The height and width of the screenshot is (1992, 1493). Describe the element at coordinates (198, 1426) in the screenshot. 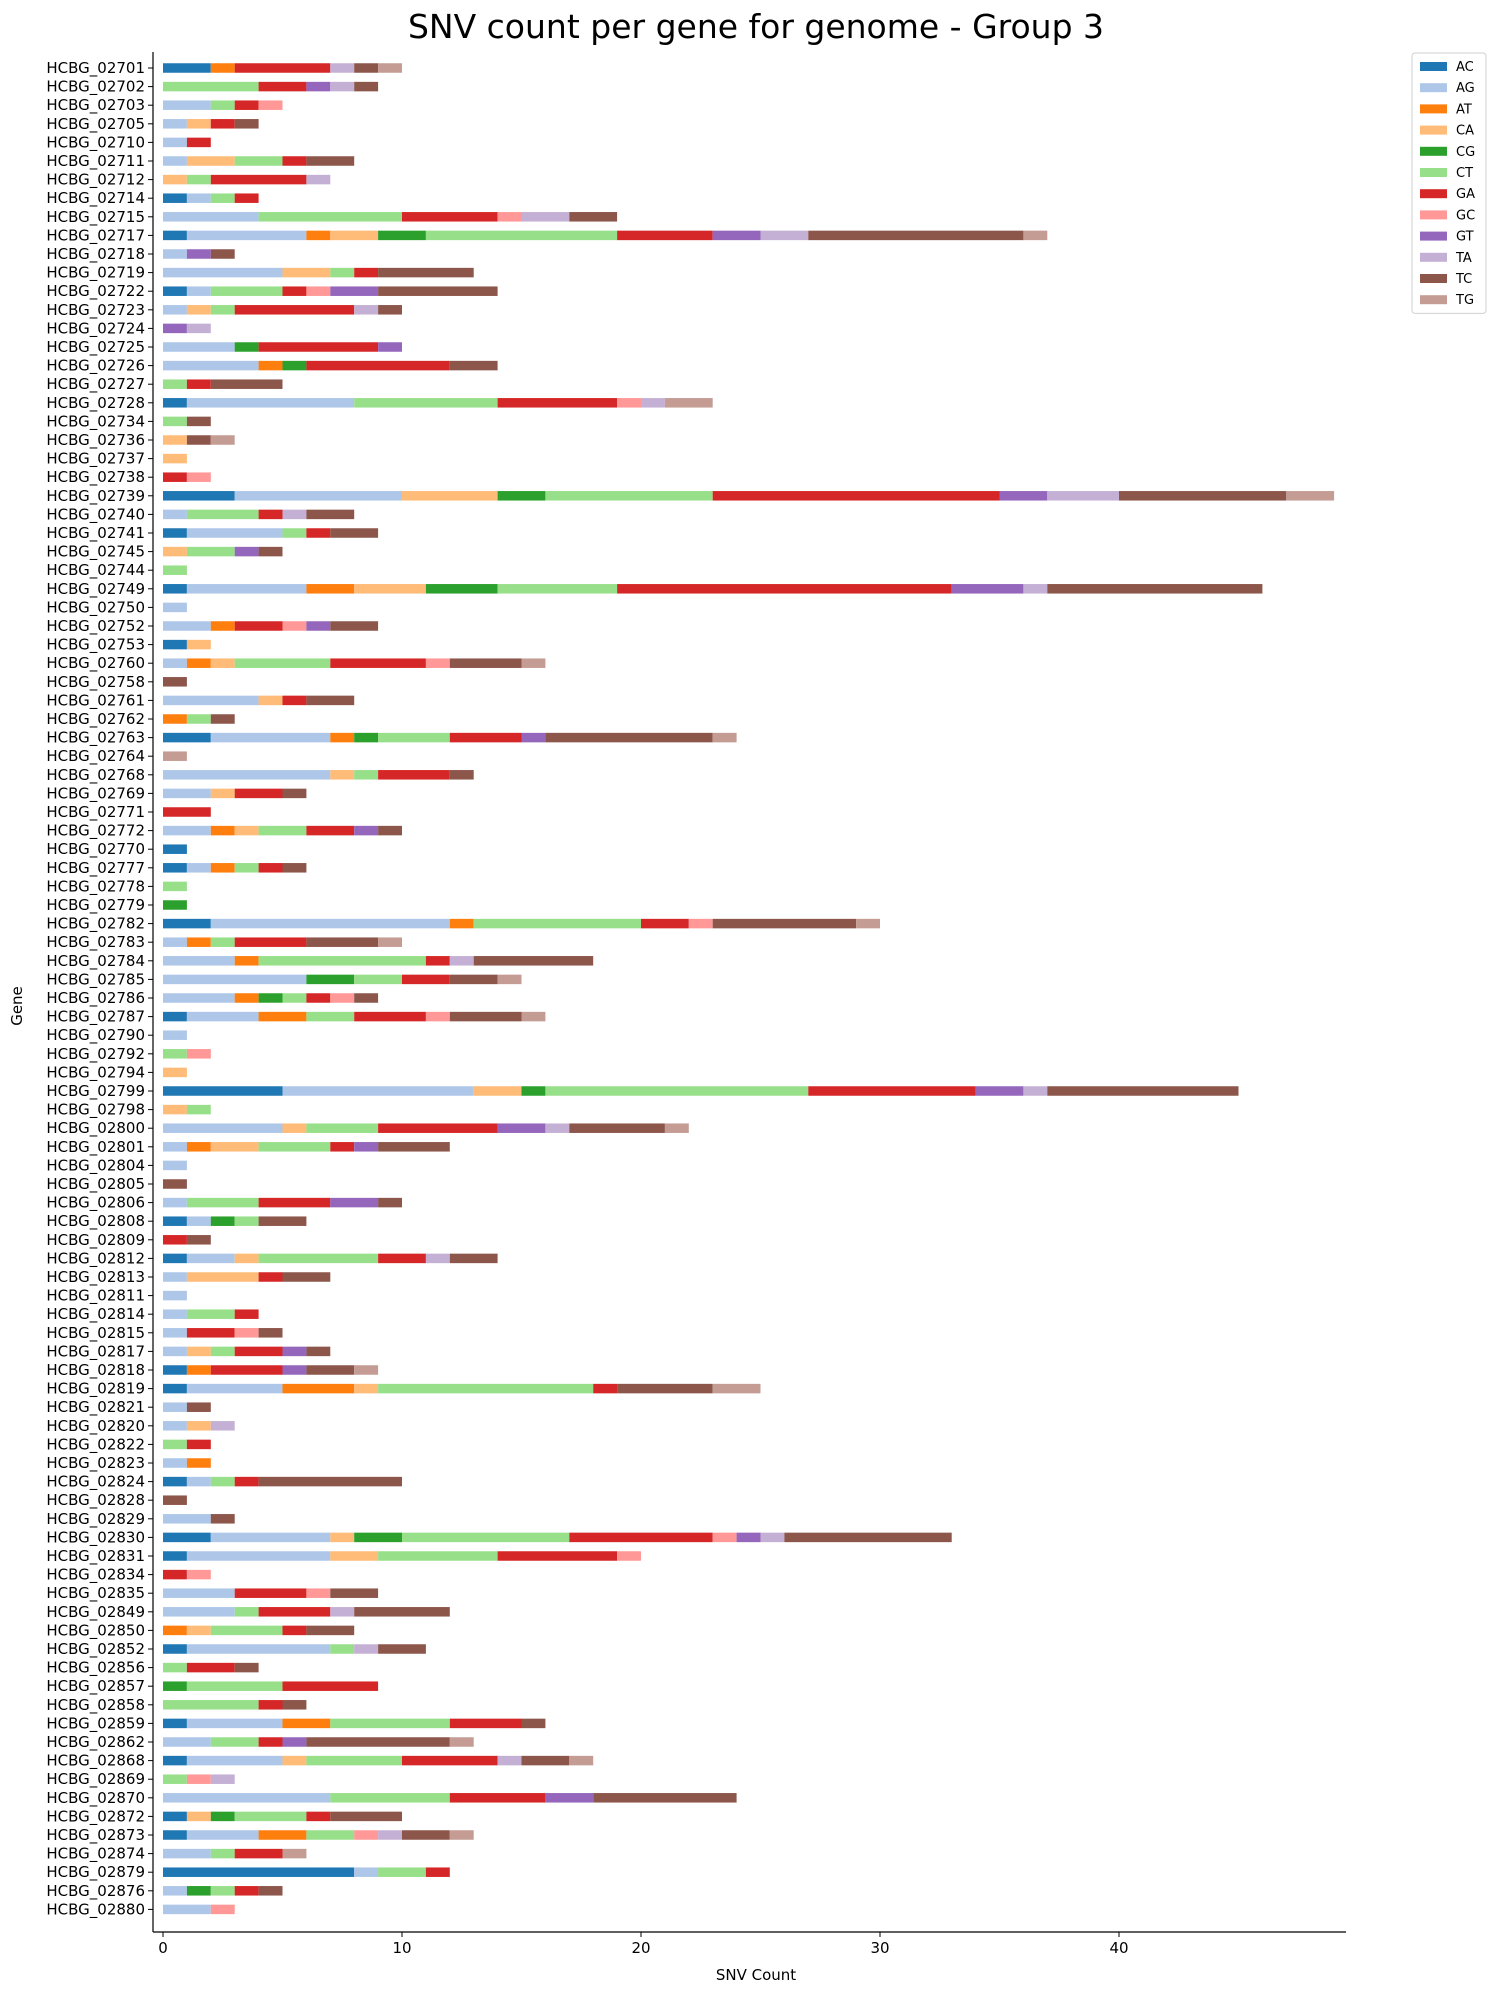

I see `bar-segment-HCBG_02820-CA` at that location.